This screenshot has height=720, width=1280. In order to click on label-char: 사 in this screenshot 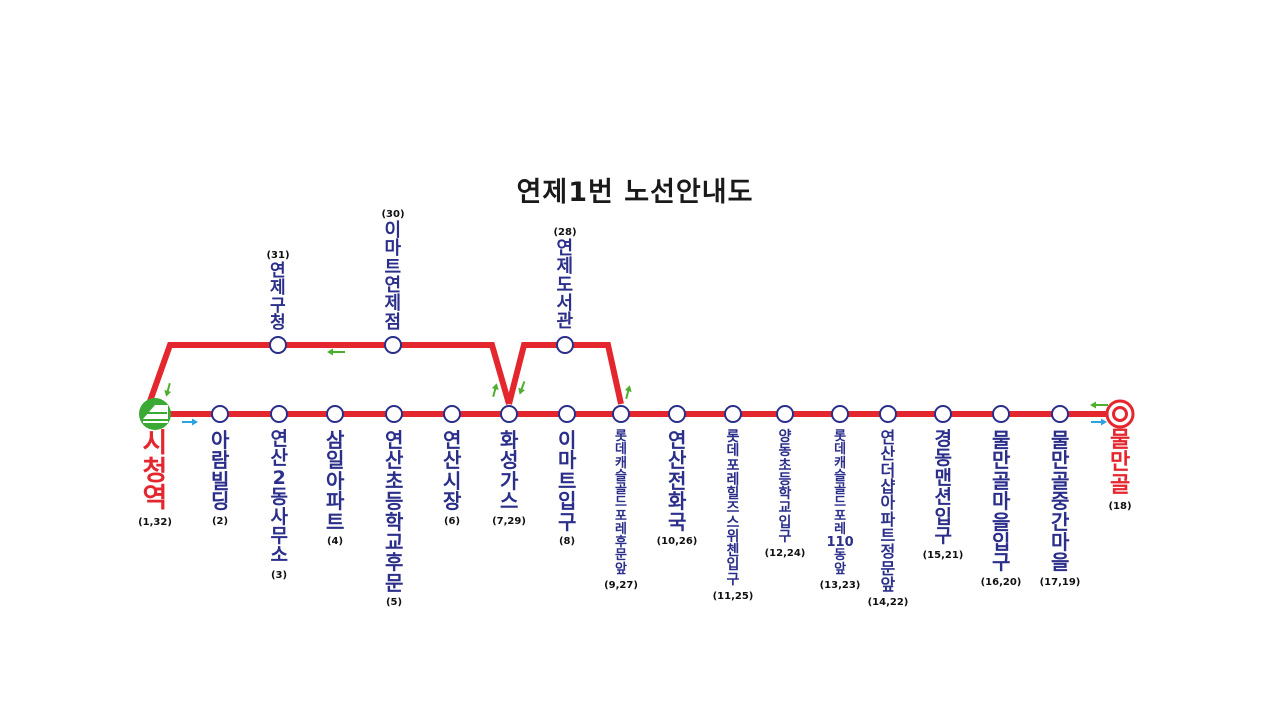, I will do `click(279, 516)`.